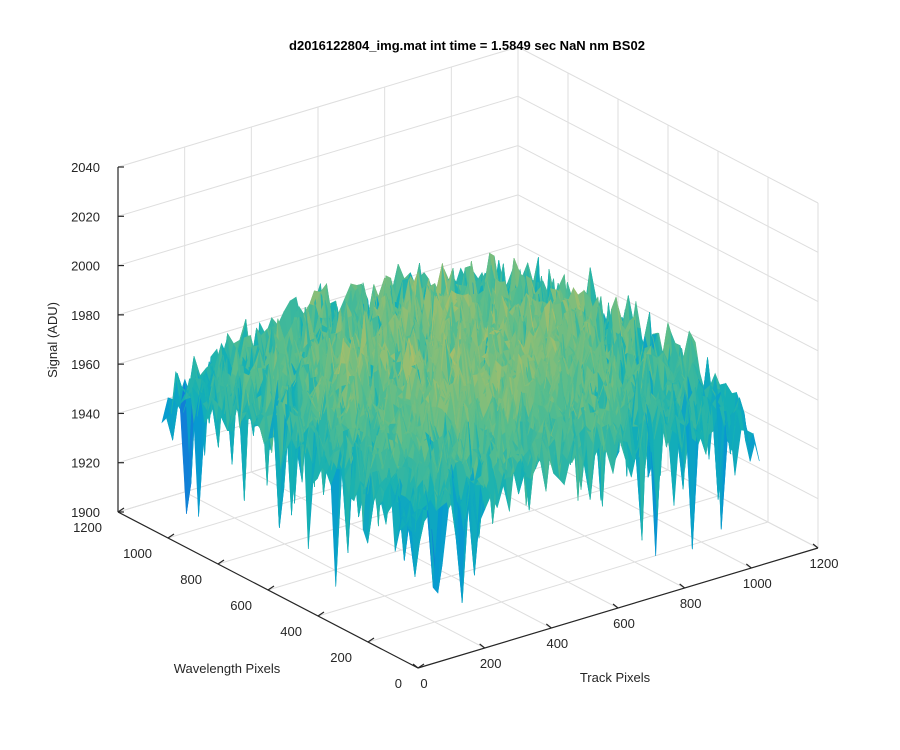 This screenshot has width=900, height=750. What do you see at coordinates (137, 553) in the screenshot?
I see `y-tick-label: 1000` at bounding box center [137, 553].